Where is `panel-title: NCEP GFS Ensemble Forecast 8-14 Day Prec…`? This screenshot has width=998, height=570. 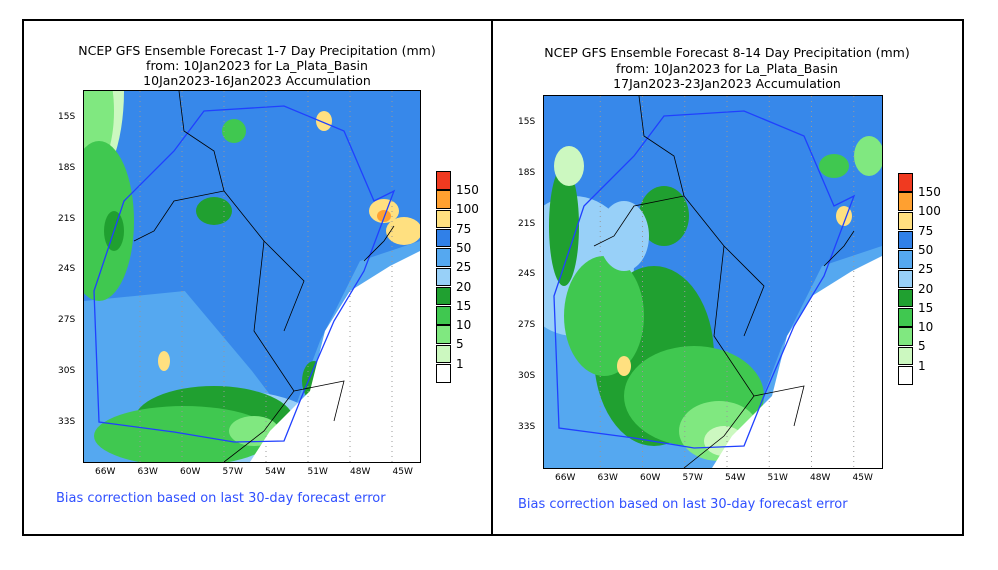
panel-title: NCEP GFS Ensemble Forecast 8-14 Day Prec… is located at coordinates (727, 52).